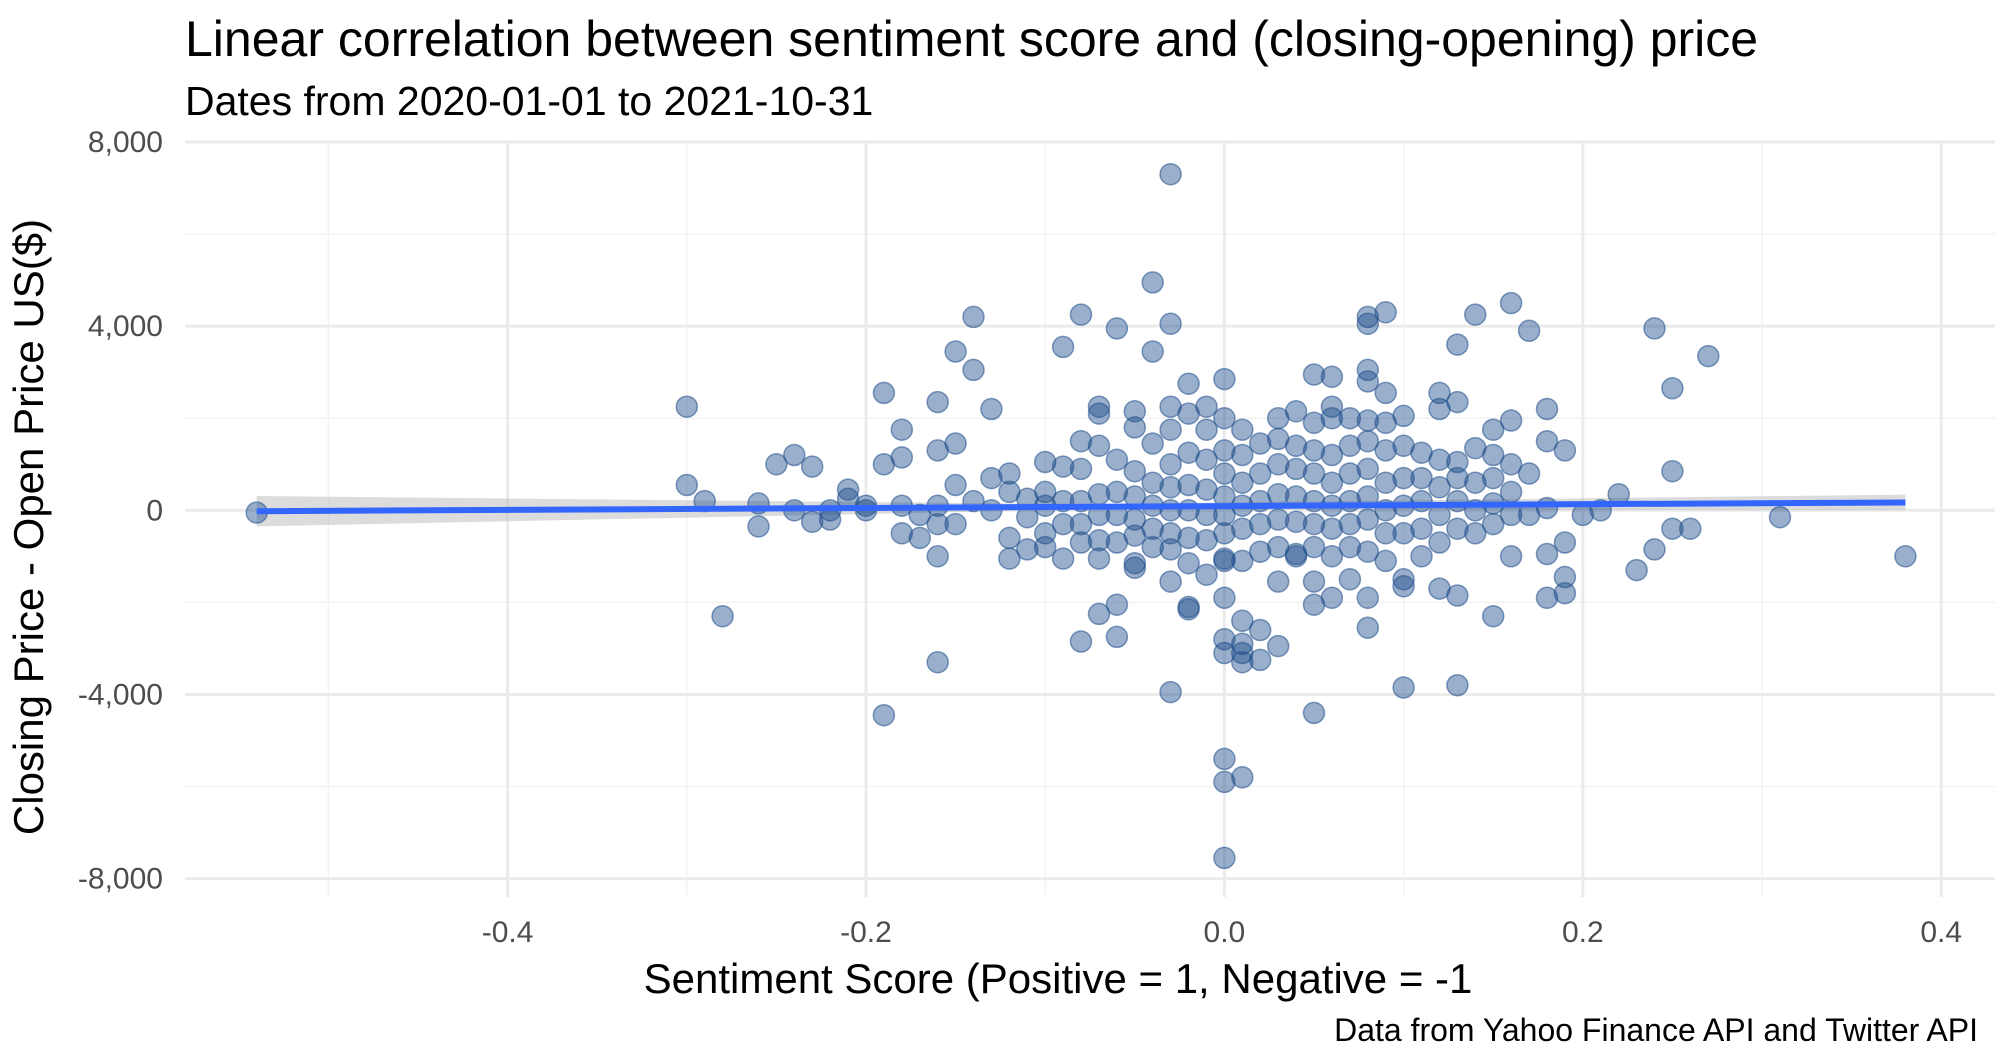  What do you see at coordinates (508, 932) in the screenshot?
I see `x-tick-label: -0.4` at bounding box center [508, 932].